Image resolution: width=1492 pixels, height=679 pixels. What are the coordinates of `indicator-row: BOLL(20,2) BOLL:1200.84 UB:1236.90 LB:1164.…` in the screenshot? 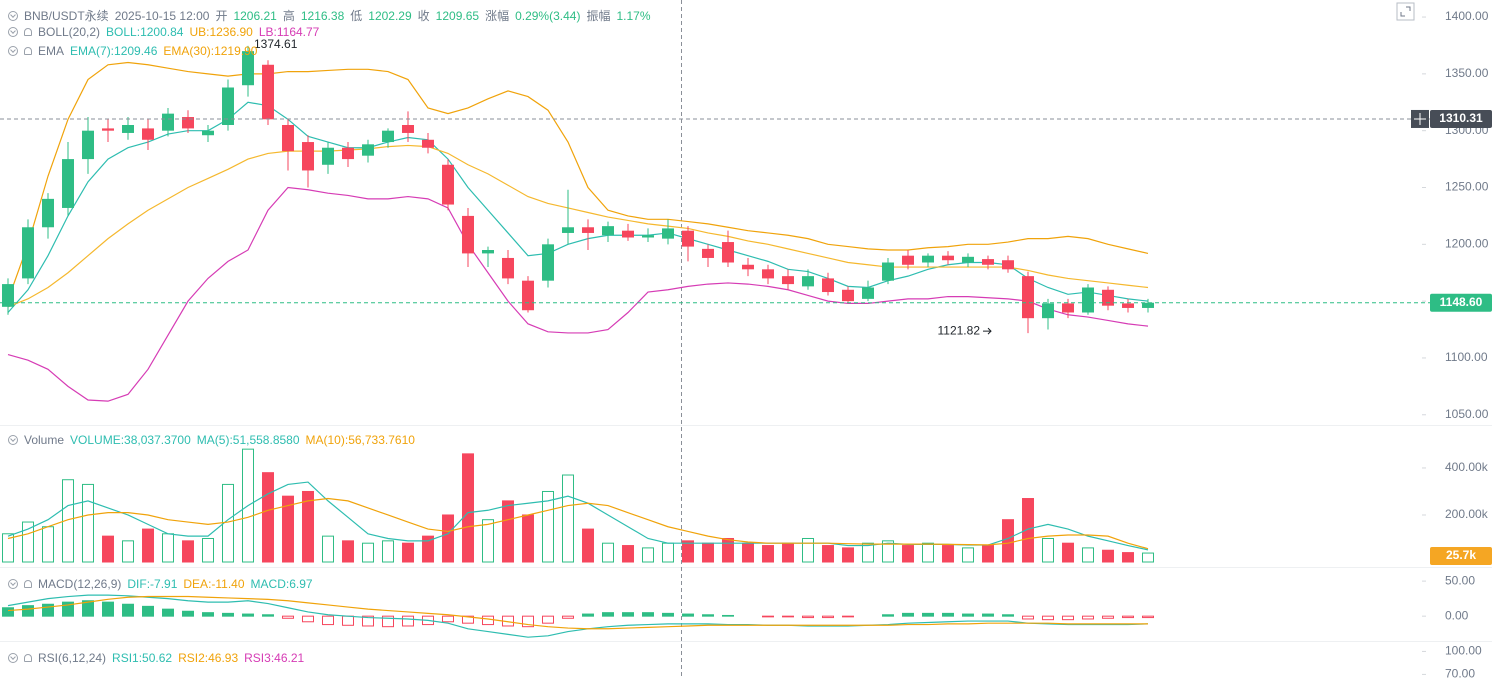 It's located at (163, 32).